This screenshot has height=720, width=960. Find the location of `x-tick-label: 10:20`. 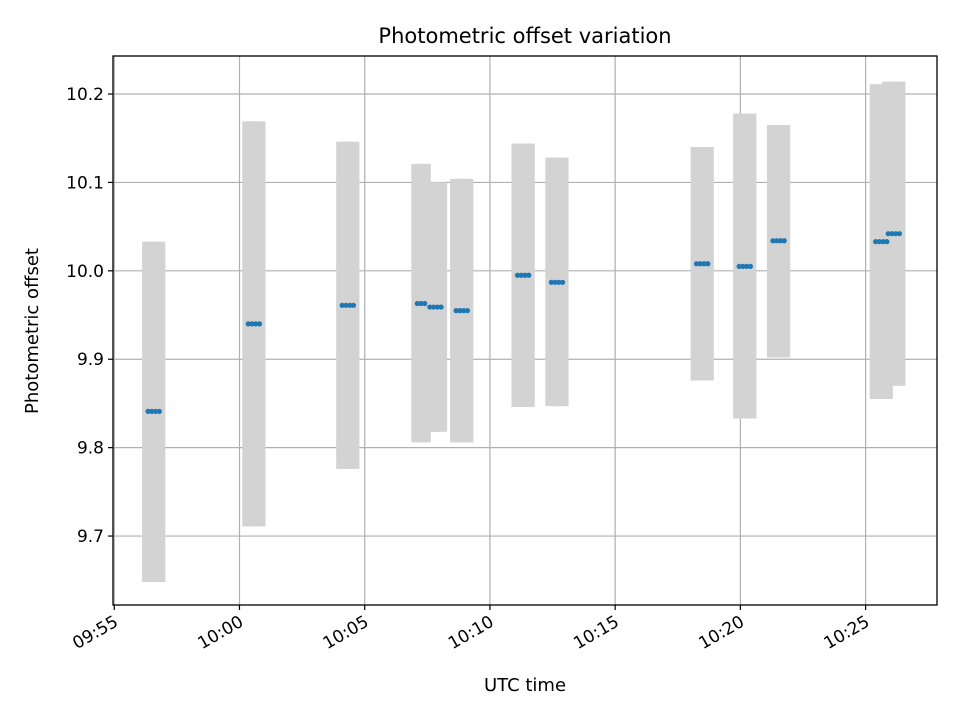

x-tick-label: 10:20 is located at coordinates (721, 633).